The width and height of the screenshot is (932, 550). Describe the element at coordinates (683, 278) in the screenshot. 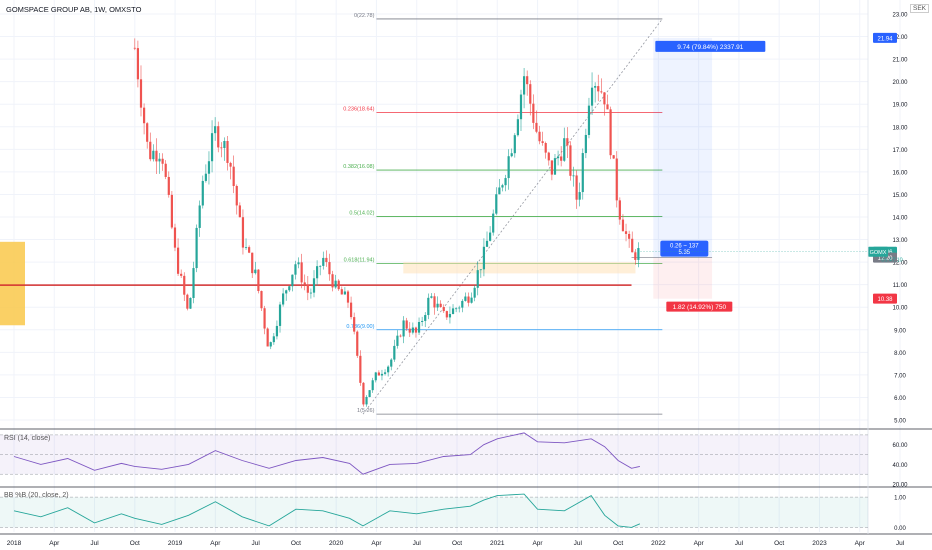

I see `stop-zone` at that location.